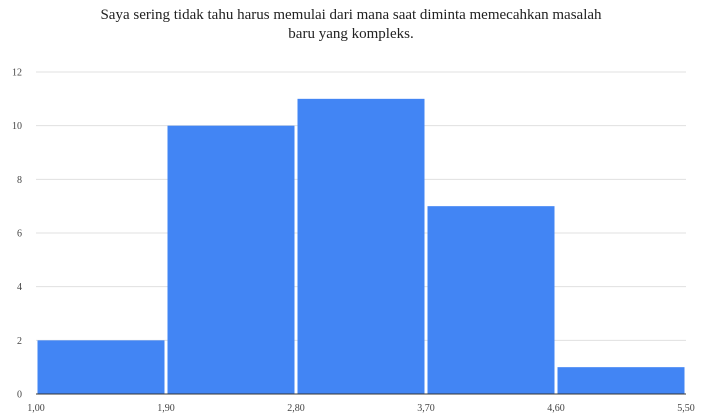 This screenshot has width=702, height=416. Describe the element at coordinates (686, 408) in the screenshot. I see `x-tick-label-5: 5,50` at that location.